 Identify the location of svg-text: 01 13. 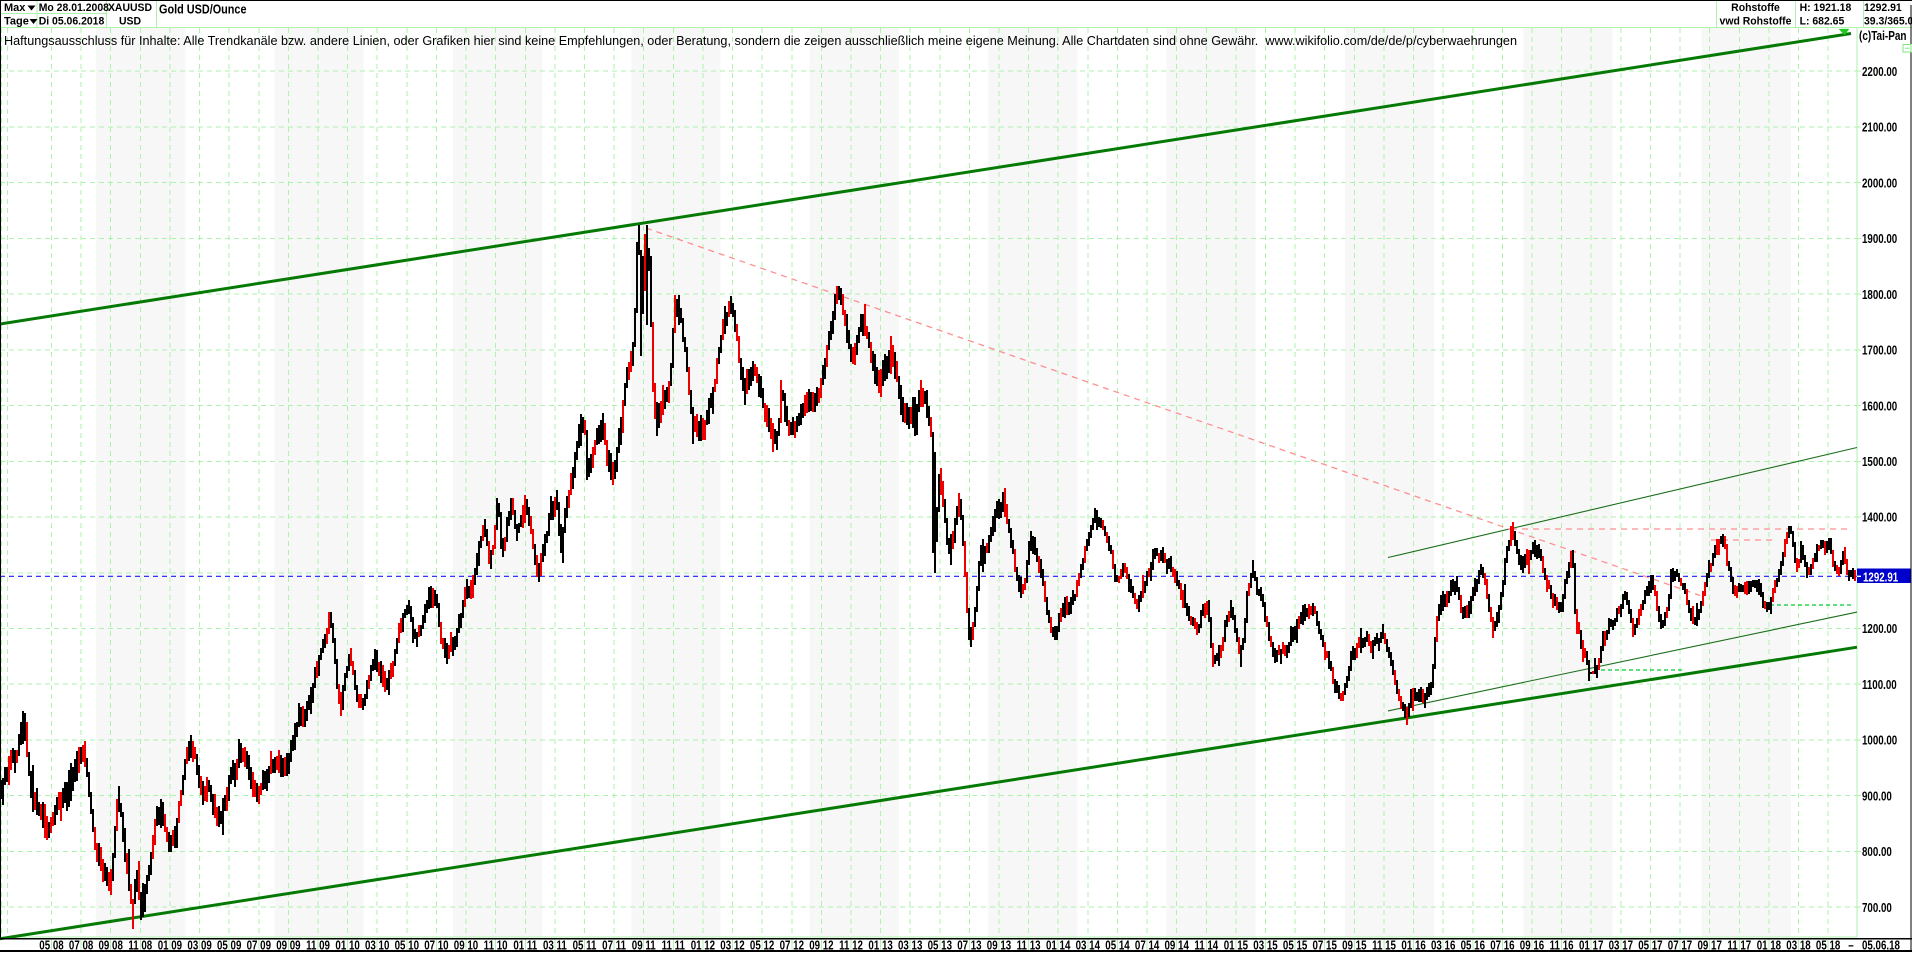
(880, 945).